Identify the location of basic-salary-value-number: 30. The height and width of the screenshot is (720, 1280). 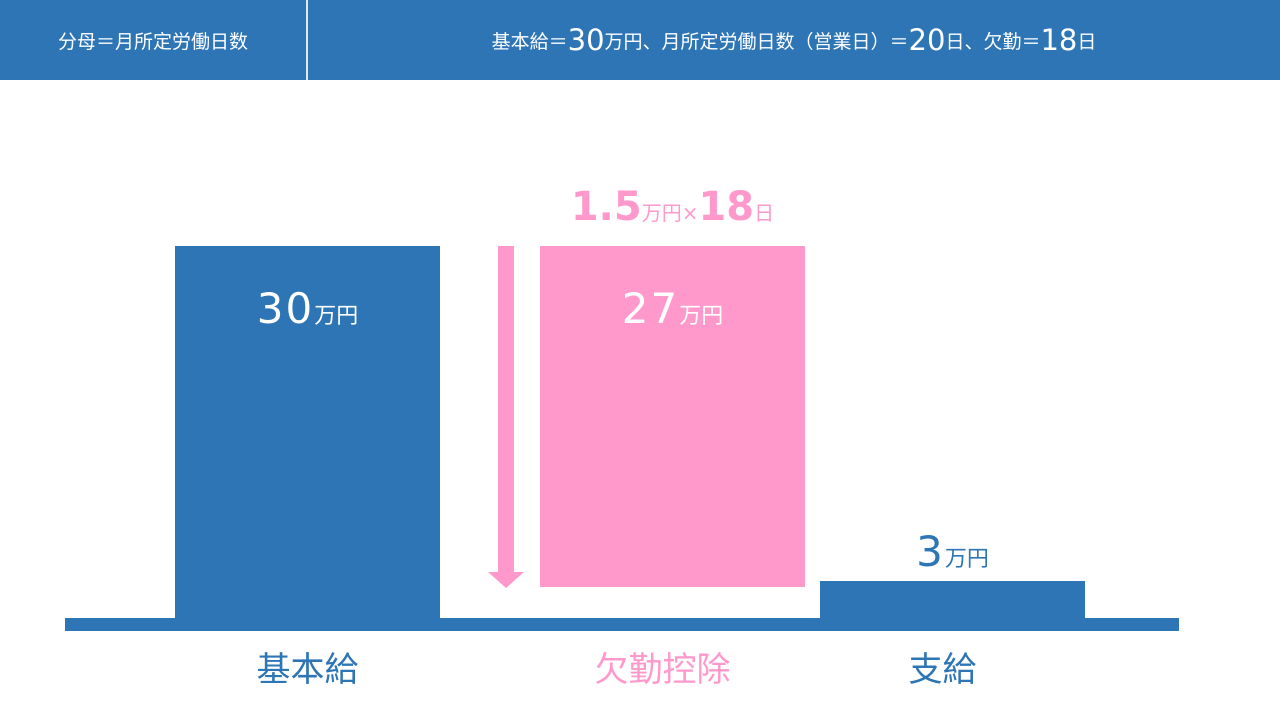
(285, 308).